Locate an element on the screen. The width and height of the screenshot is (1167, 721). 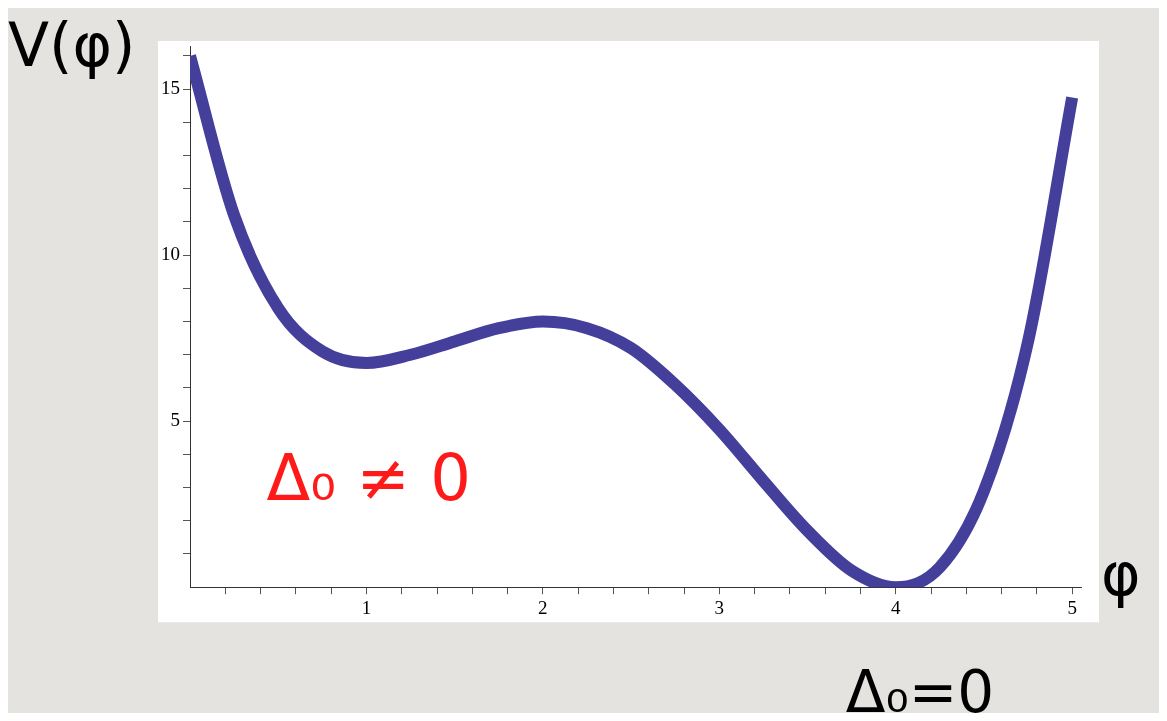
annotation: Δ₀=0 is located at coordinates (920, 689).